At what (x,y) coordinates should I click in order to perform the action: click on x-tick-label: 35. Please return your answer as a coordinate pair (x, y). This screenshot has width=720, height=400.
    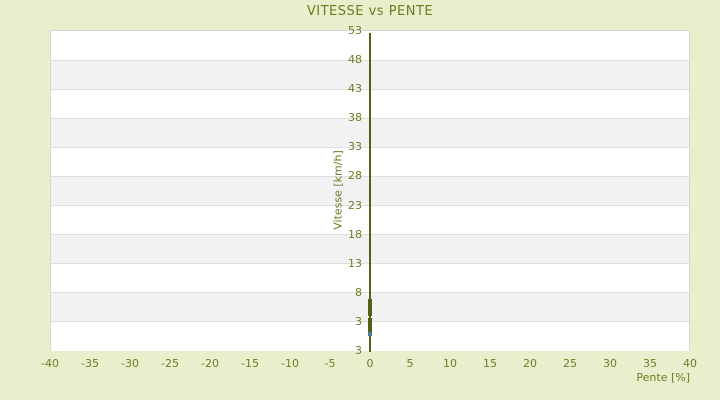
    Looking at the image, I should click on (650, 363).